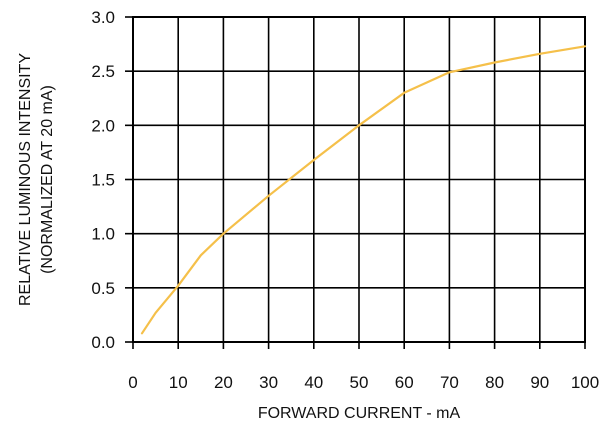 This screenshot has width=612, height=427. I want to click on y-tick-label: 1.5, so click(103, 180).